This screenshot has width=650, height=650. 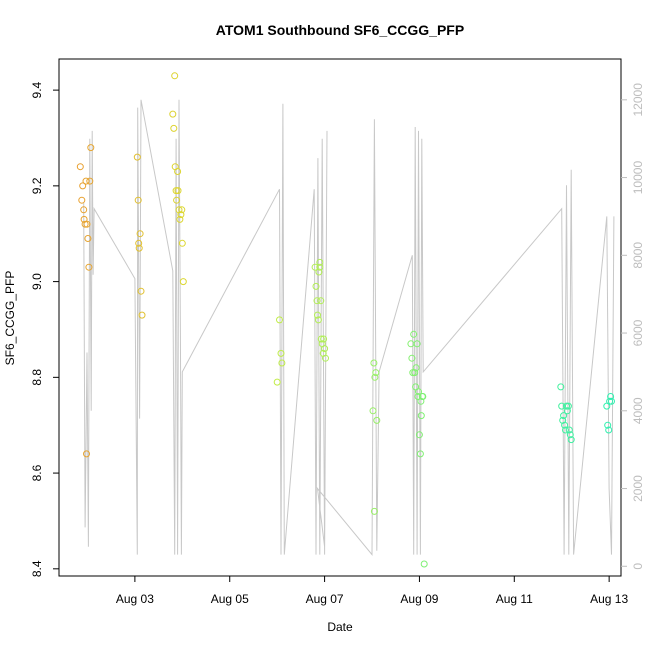 I want to click on right-tick-label: 6000, so click(x=638, y=332).